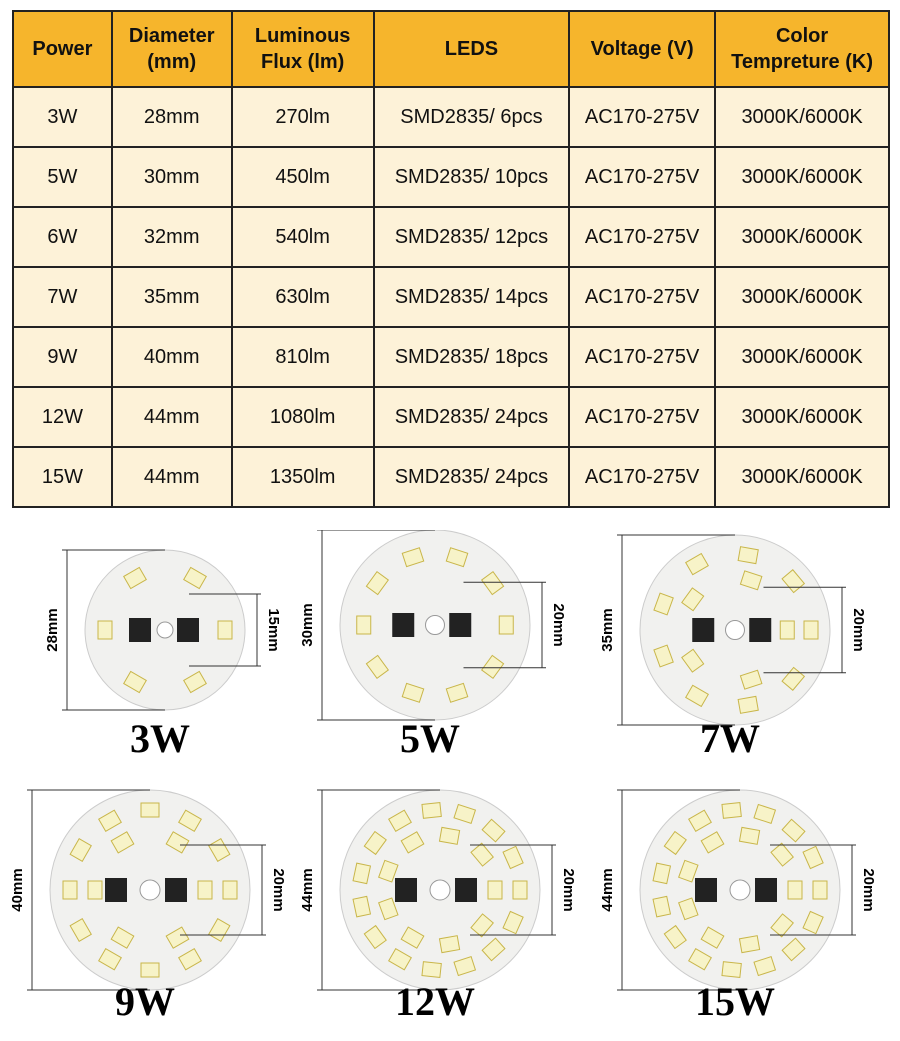 The image size is (900, 1041). I want to click on table-cell: 32mm, so click(171, 237).